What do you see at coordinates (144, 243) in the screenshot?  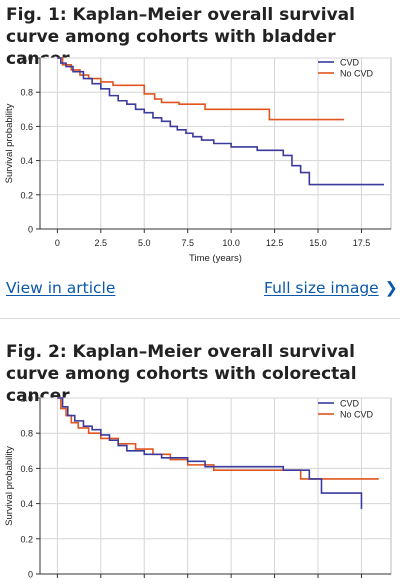 I see `x-tick-label: 5.0` at bounding box center [144, 243].